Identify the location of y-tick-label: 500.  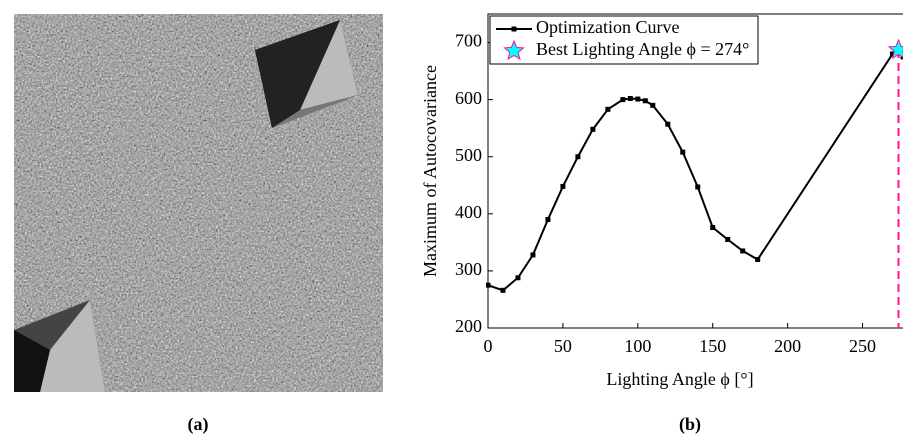
(468, 155).